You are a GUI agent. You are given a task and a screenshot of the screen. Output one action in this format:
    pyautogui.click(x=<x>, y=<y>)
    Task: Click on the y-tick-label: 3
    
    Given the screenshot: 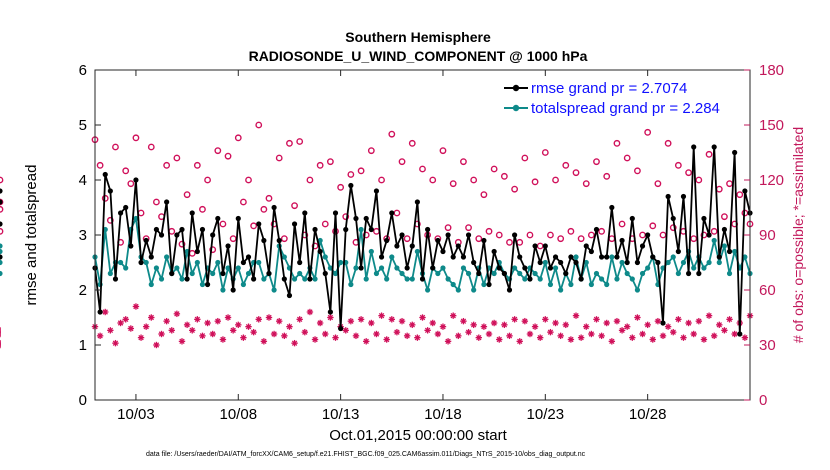 What is the action you would take?
    pyautogui.click(x=83, y=235)
    